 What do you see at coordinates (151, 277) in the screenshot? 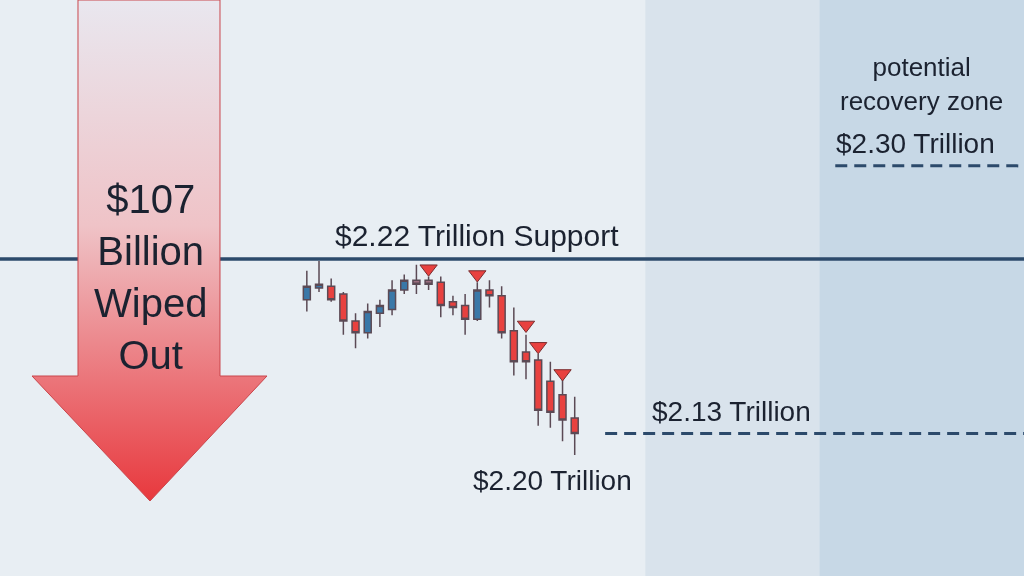
I see `text: $107 Billion Wiped Out` at bounding box center [151, 277].